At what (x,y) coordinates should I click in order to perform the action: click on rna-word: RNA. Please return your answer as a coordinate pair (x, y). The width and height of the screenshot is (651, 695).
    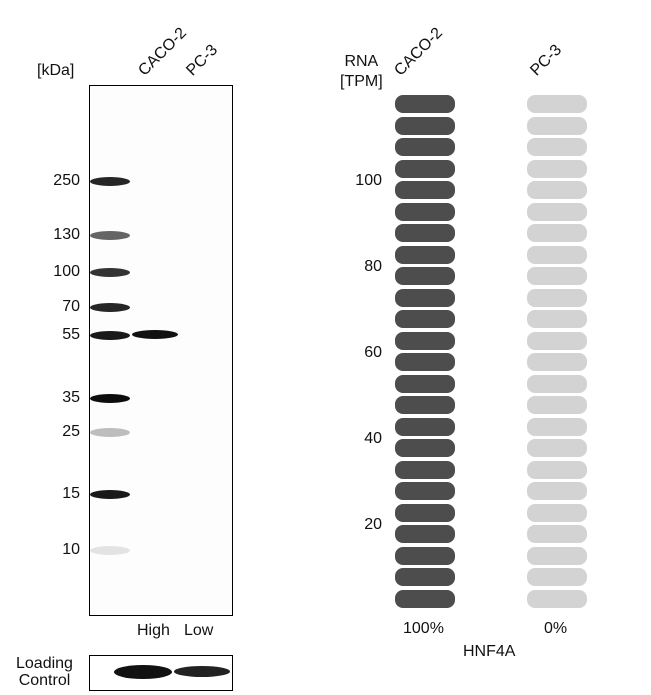
    Looking at the image, I should click on (361, 61).